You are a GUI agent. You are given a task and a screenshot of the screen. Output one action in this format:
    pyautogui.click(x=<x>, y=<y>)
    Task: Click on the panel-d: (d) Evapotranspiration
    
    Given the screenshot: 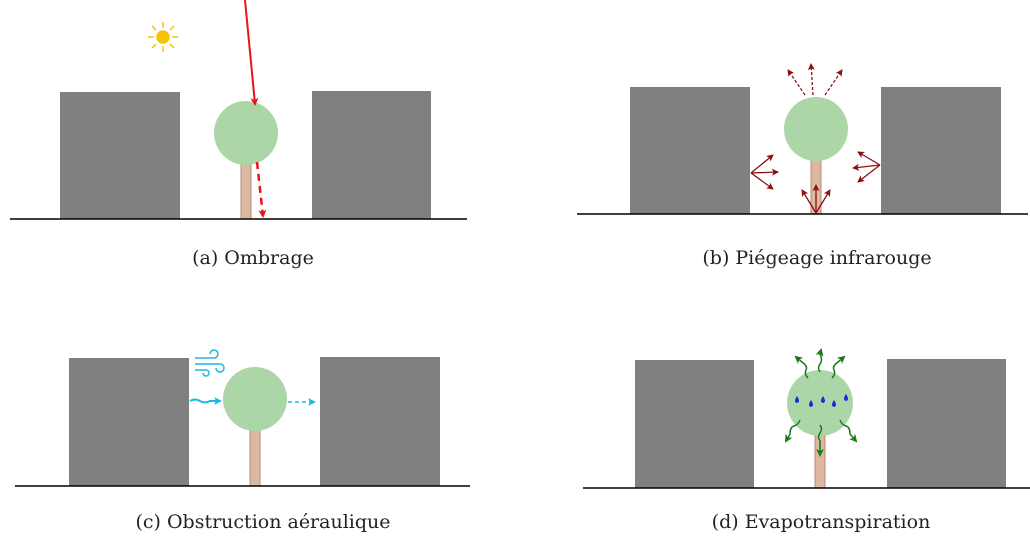 What is the action you would take?
    pyautogui.click(x=806, y=440)
    